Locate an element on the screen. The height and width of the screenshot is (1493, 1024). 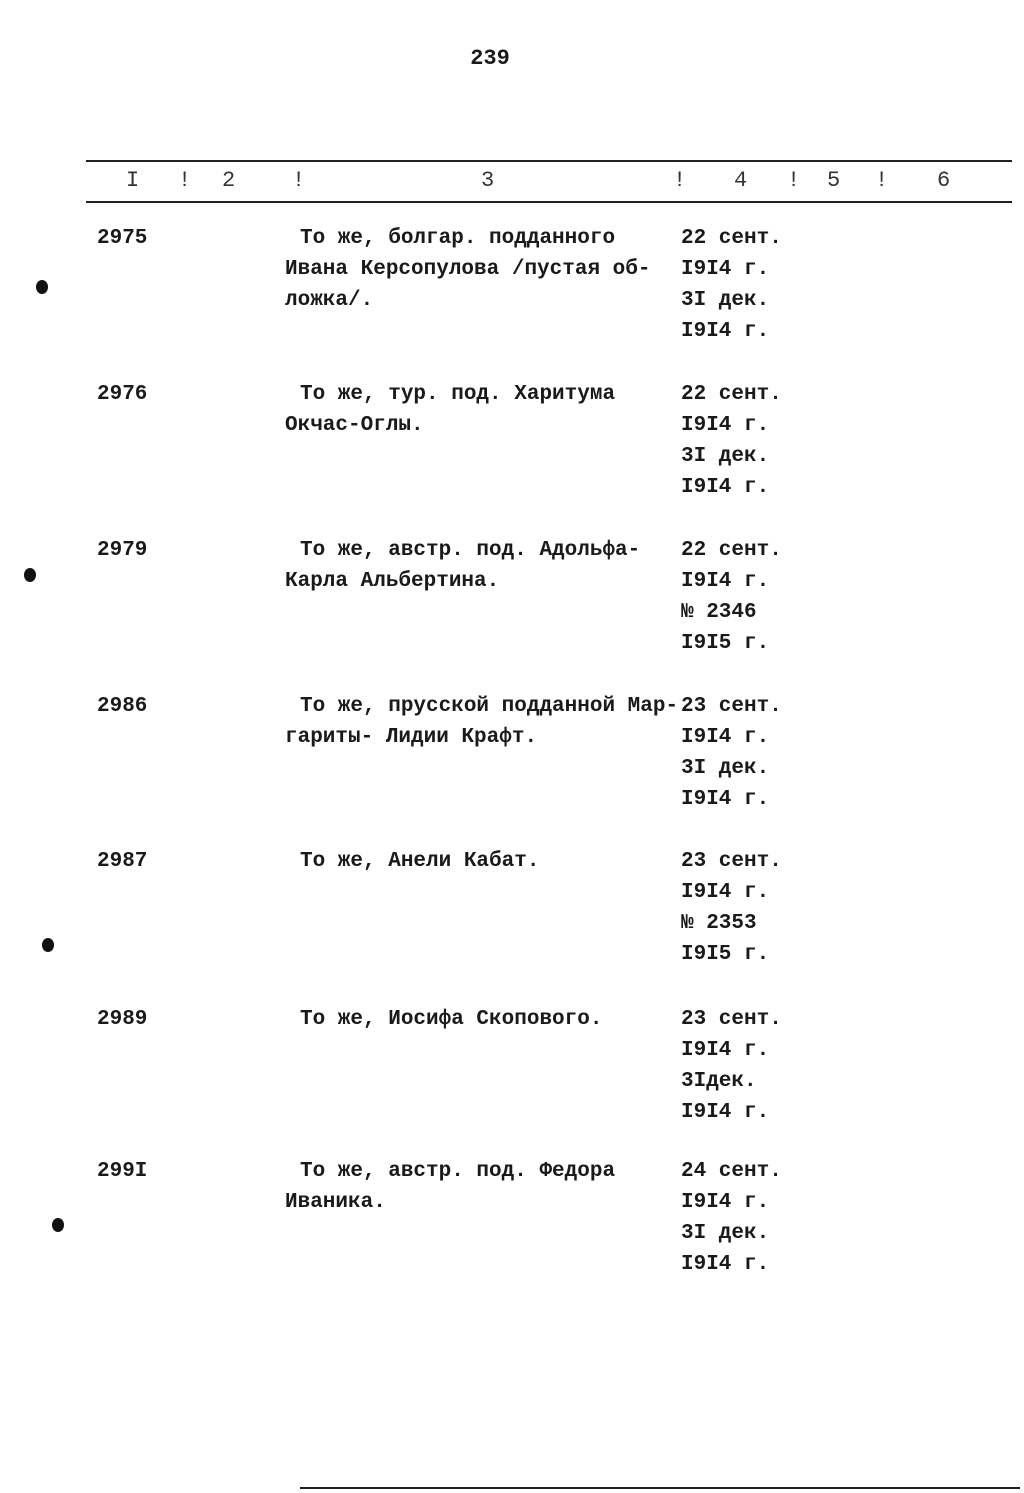
description-line: Карла Альбертина. is located at coordinates (392, 581).